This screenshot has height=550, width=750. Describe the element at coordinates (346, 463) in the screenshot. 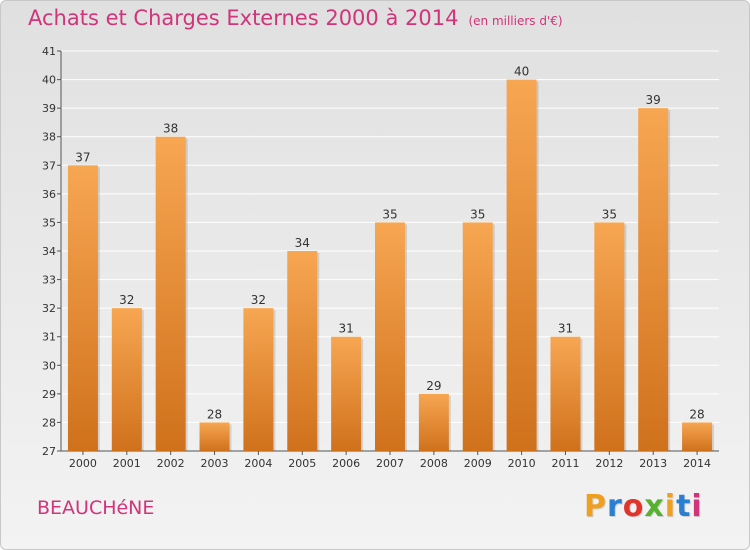

I see `x-tick-label: 2006` at that location.